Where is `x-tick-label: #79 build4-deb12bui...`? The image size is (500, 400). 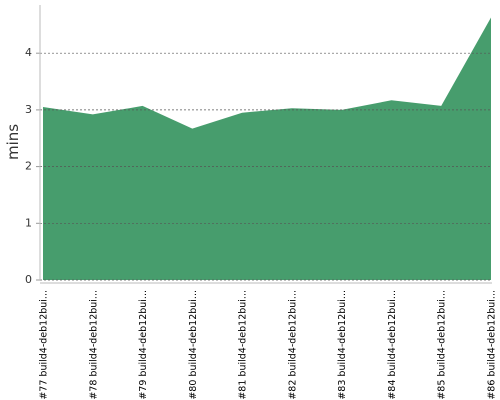
x-tick-label: #79 build4-deb12bui... is located at coordinates (143, 345).